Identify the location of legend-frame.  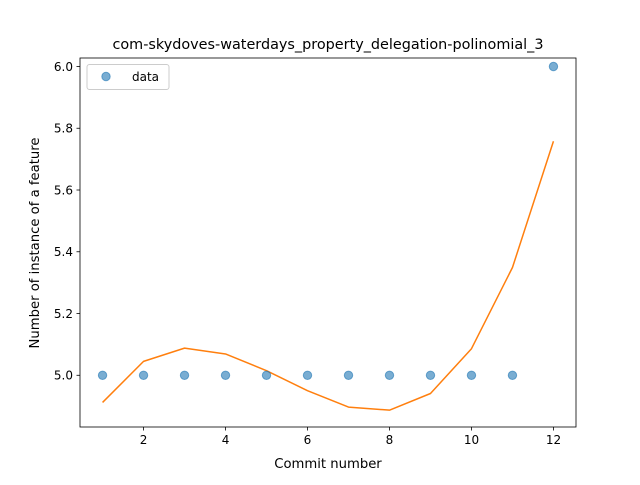
(128, 77).